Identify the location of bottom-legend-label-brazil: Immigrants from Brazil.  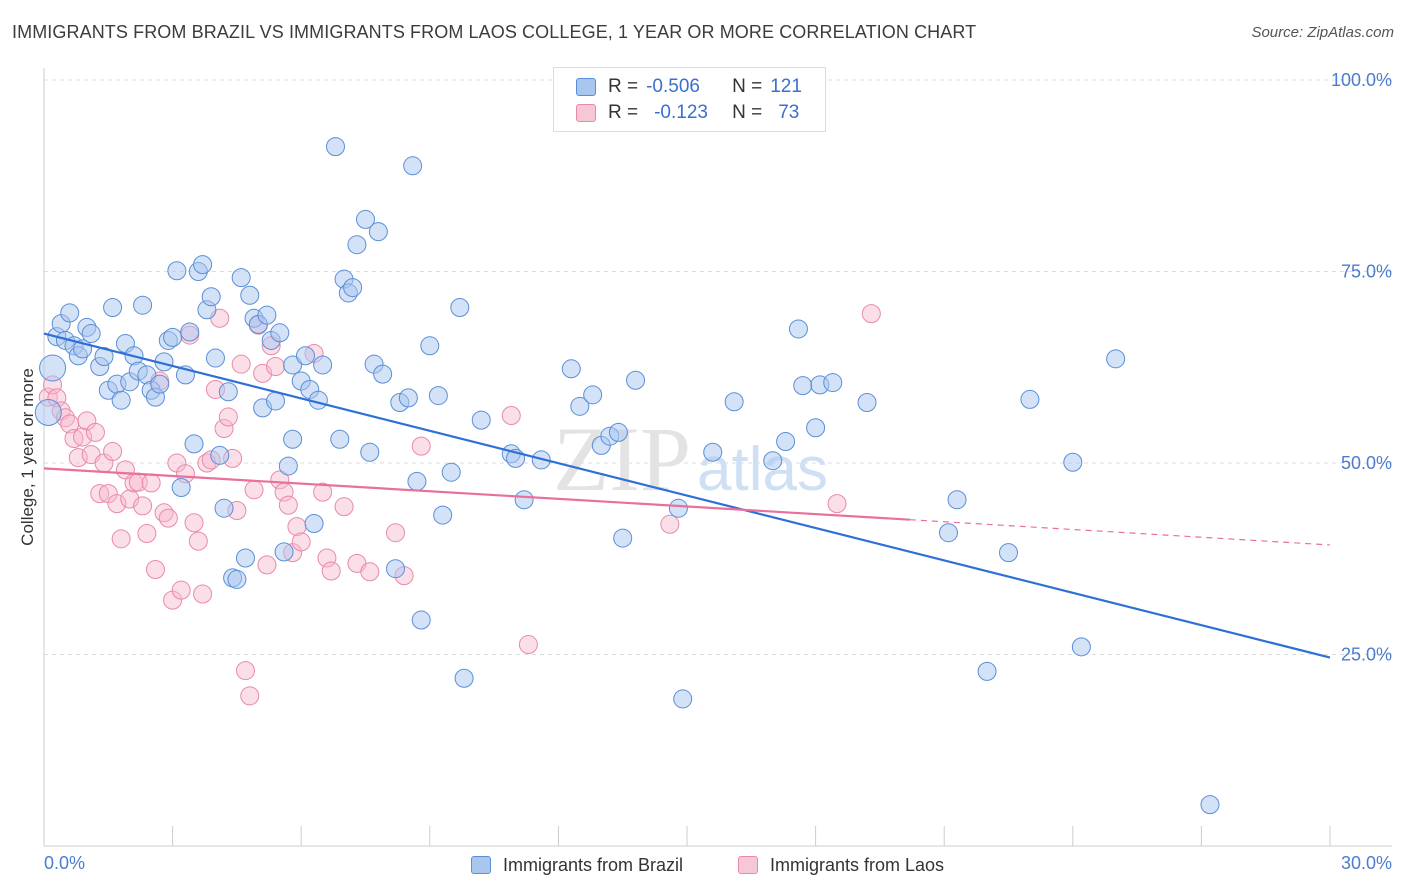
(593, 864).